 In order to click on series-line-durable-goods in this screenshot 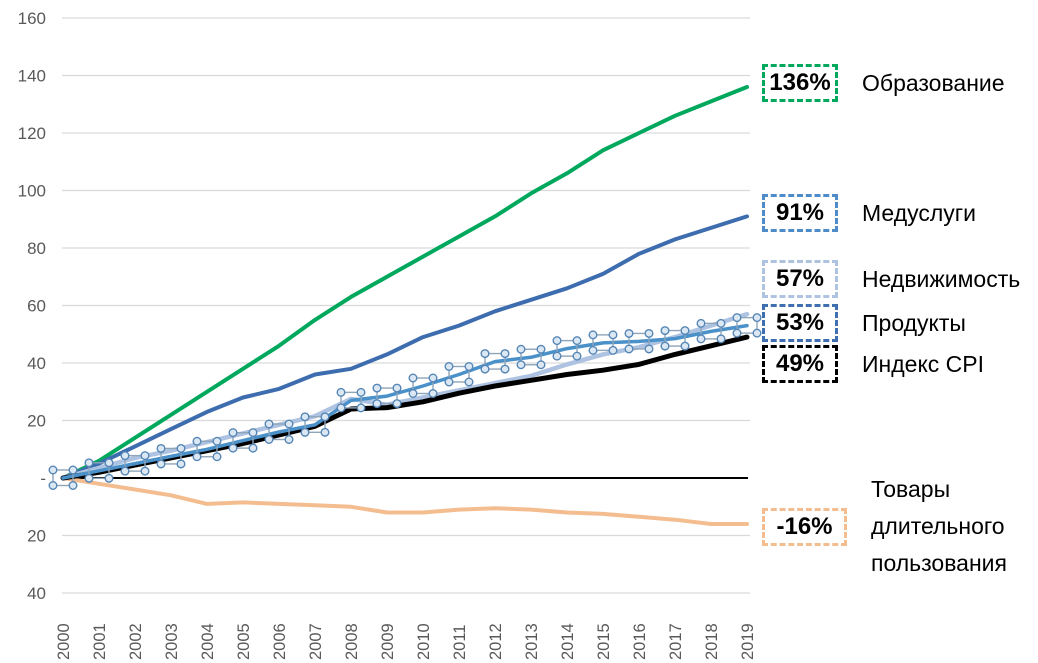, I will do `click(405, 501)`.